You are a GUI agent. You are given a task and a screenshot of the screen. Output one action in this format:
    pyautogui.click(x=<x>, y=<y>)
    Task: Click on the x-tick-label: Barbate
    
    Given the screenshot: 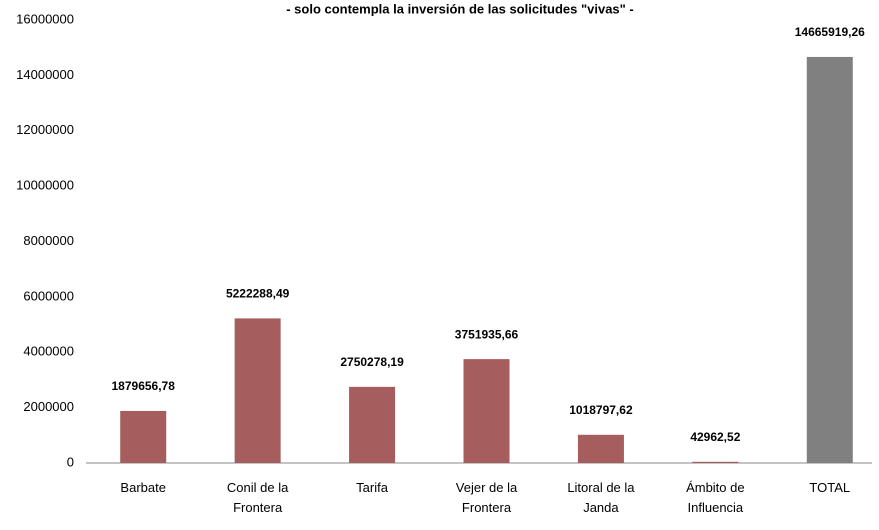 What is the action you would take?
    pyautogui.click(x=143, y=487)
    